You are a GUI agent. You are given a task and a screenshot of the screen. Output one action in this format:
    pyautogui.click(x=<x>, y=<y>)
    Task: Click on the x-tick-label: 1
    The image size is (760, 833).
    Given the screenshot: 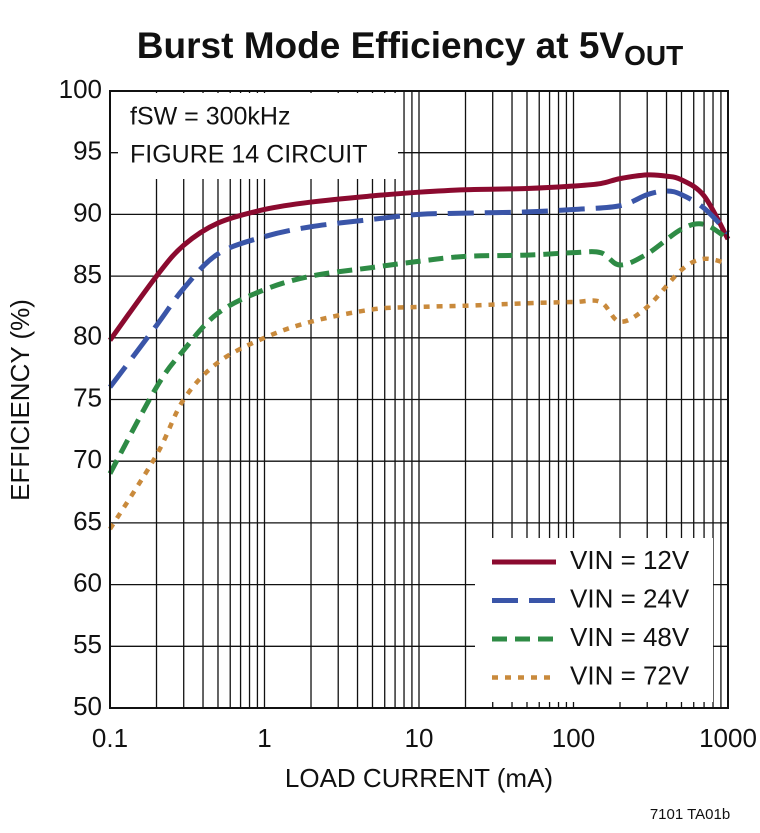 What is the action you would take?
    pyautogui.click(x=264, y=738)
    